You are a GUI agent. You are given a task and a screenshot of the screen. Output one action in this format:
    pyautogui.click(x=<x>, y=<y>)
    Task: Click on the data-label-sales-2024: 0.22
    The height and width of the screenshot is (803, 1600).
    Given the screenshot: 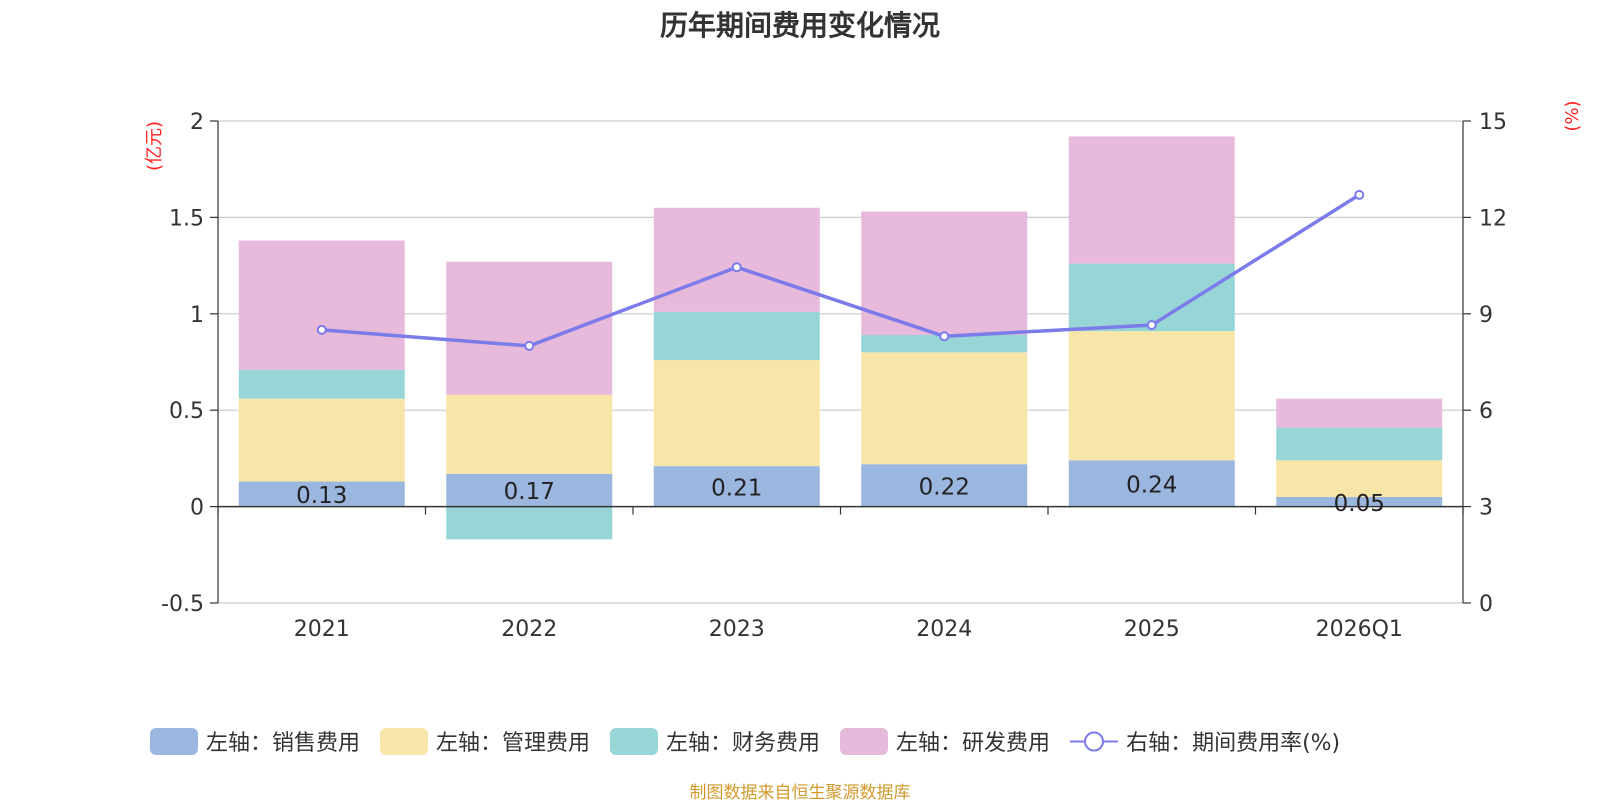 What is the action you would take?
    pyautogui.click(x=944, y=487)
    